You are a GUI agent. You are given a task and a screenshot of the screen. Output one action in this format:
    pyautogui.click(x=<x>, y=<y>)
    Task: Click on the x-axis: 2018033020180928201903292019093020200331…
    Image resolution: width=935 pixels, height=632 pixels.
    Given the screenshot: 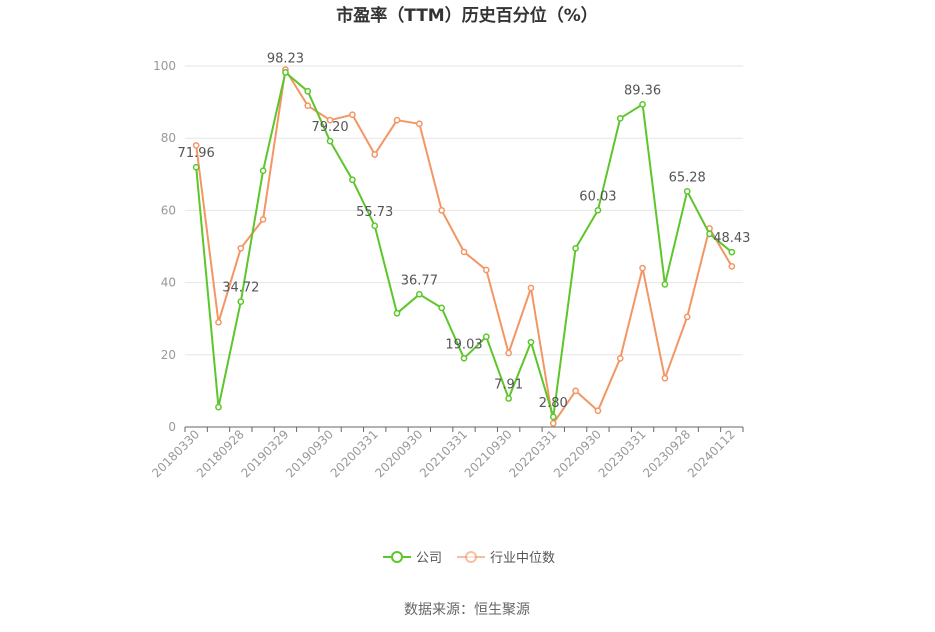 What is the action you would take?
    pyautogui.click(x=446, y=453)
    